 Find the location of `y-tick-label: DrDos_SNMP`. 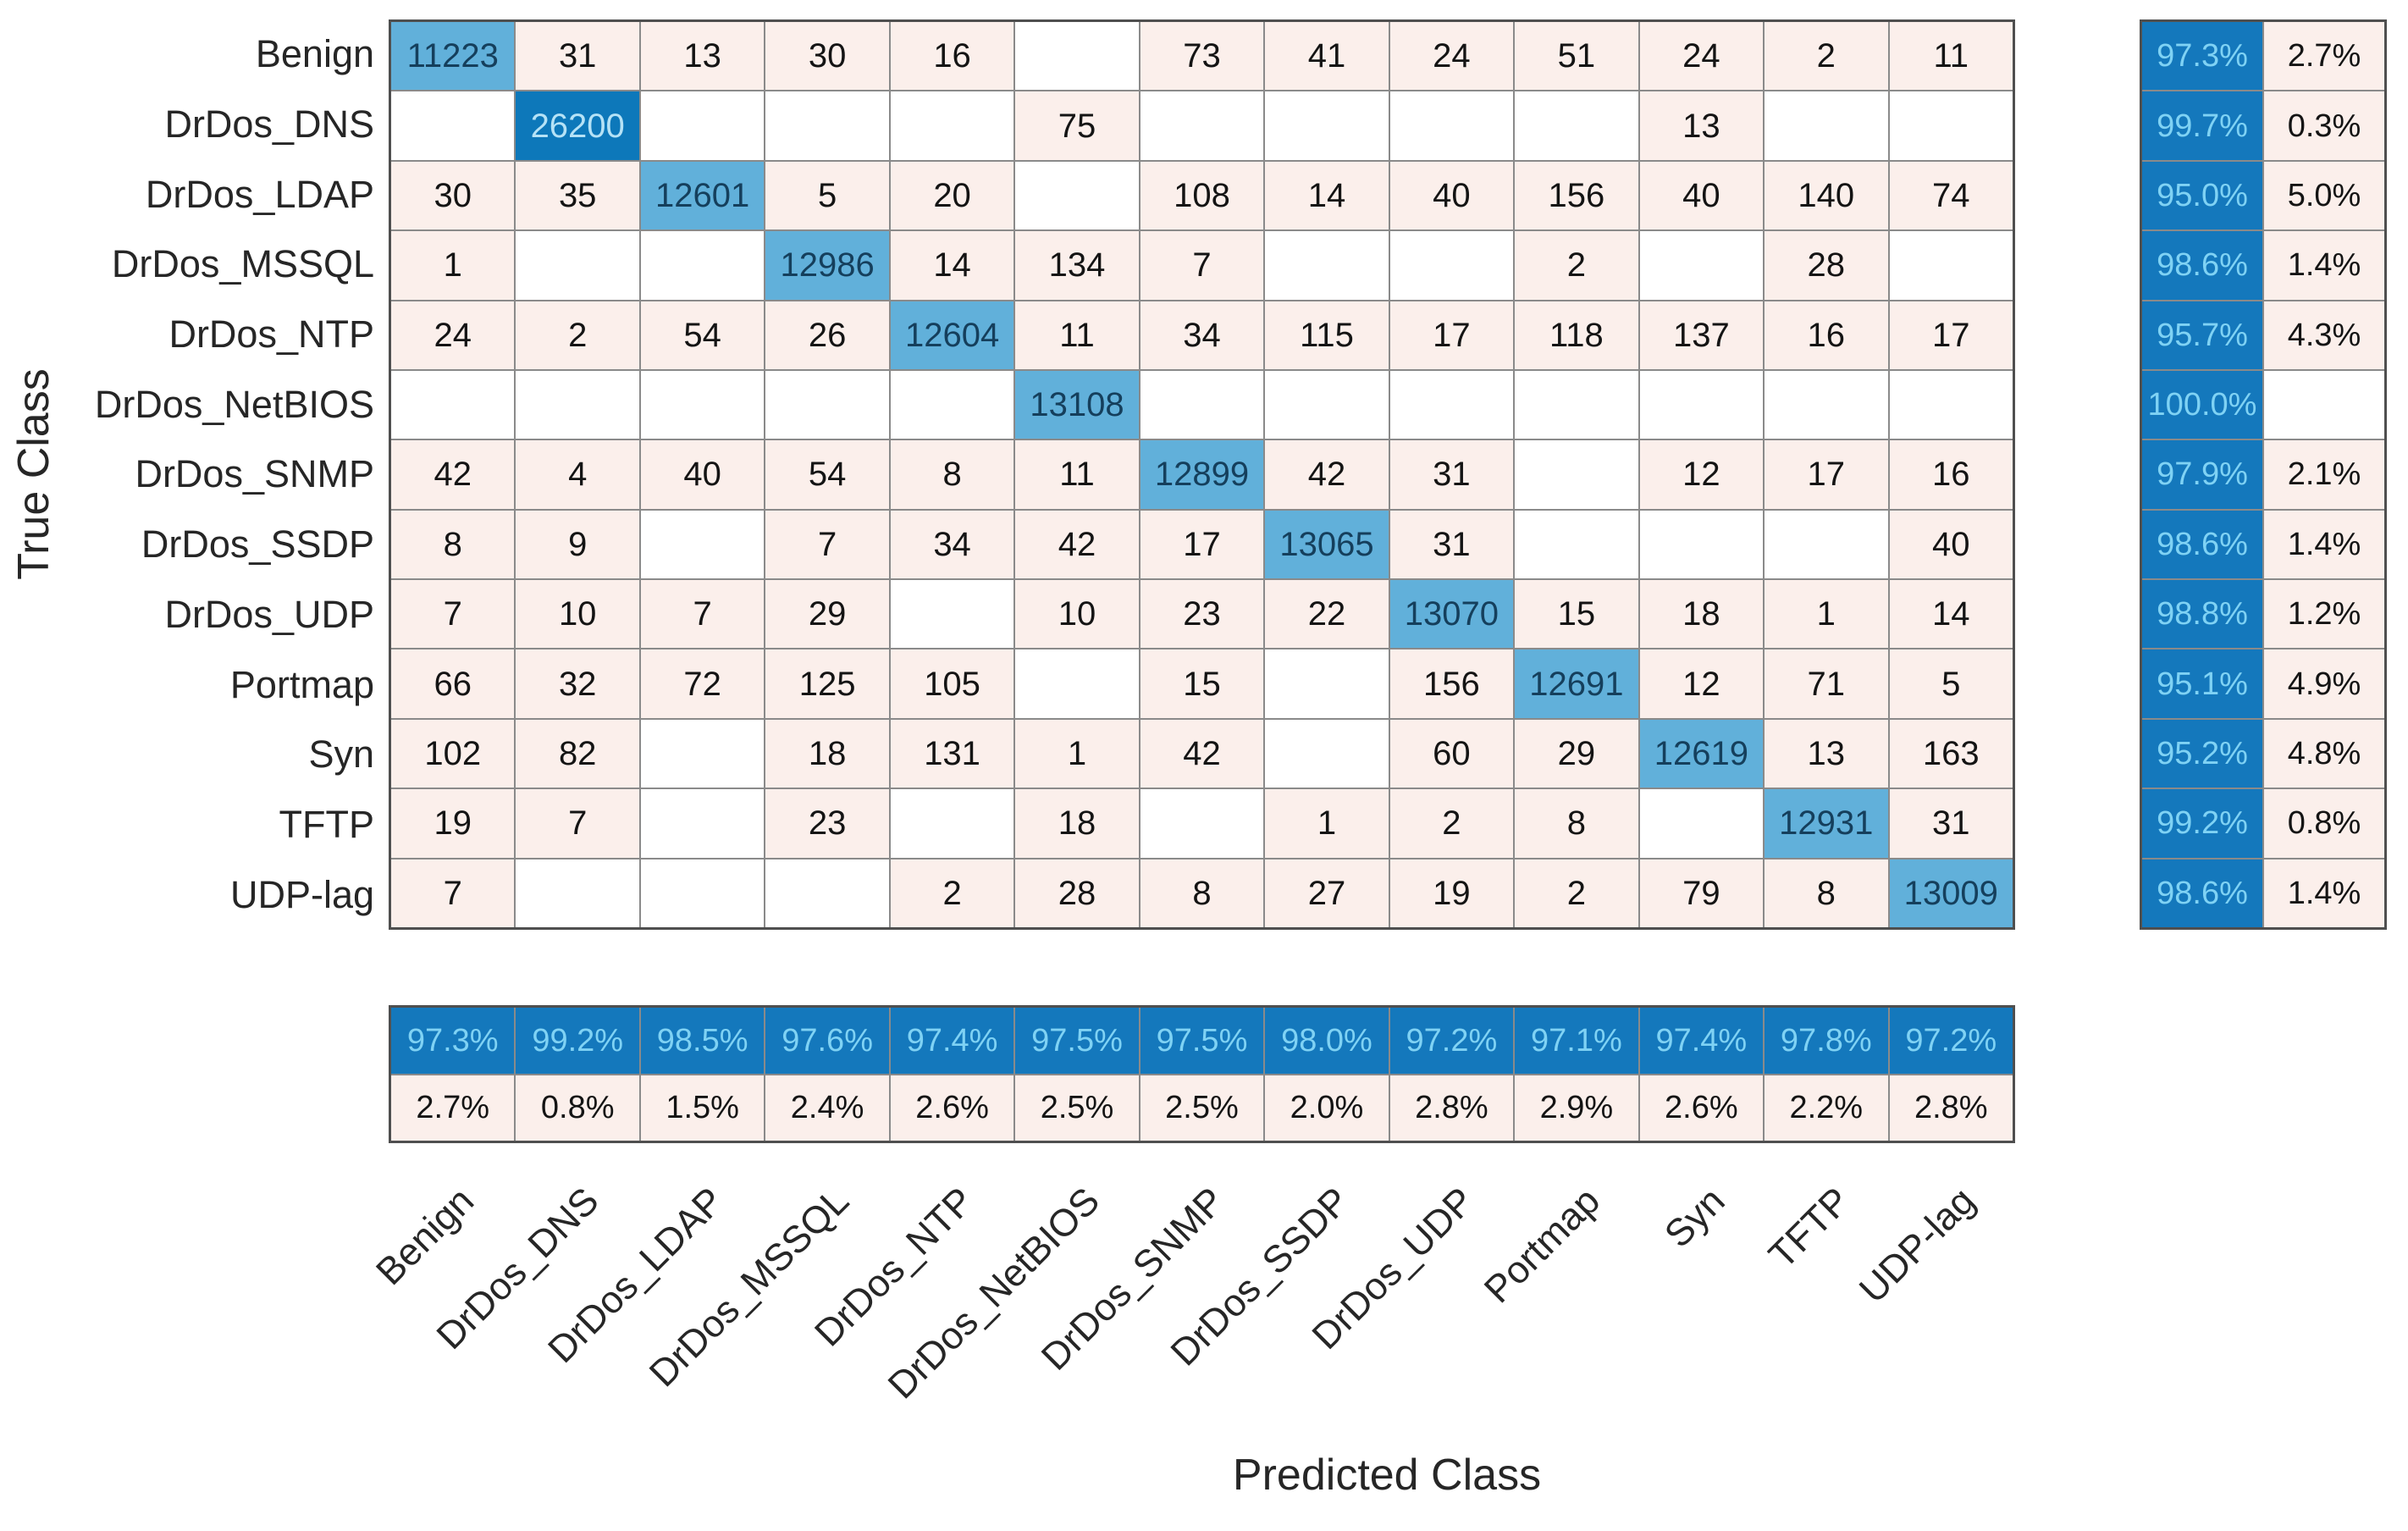

y-tick-label: DrDos_SNMP is located at coordinates (254, 474).